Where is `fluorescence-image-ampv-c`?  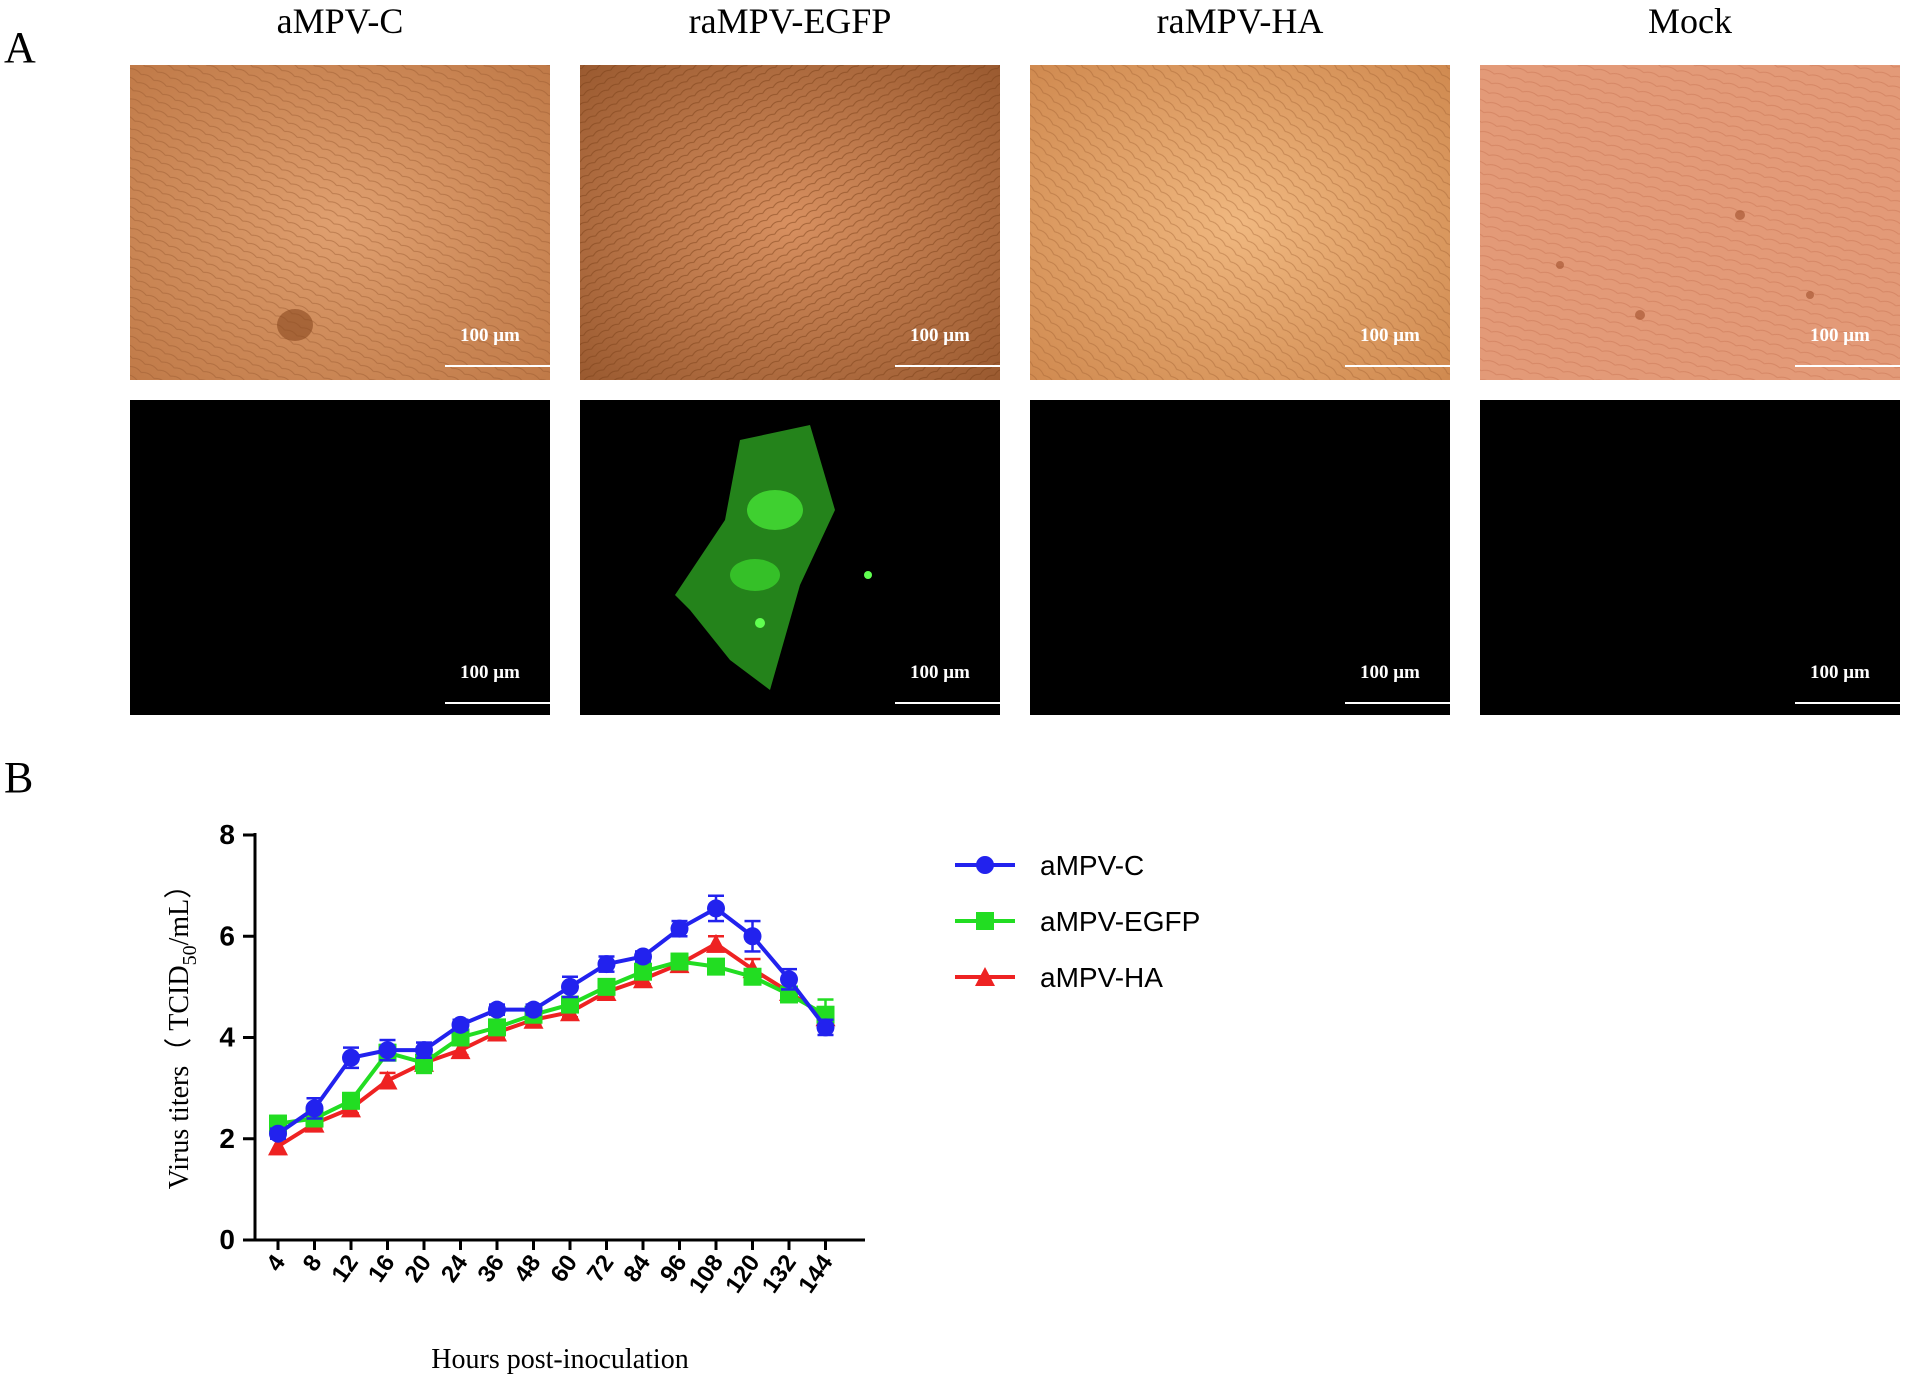
fluorescence-image-ampv-c is located at coordinates (340, 557).